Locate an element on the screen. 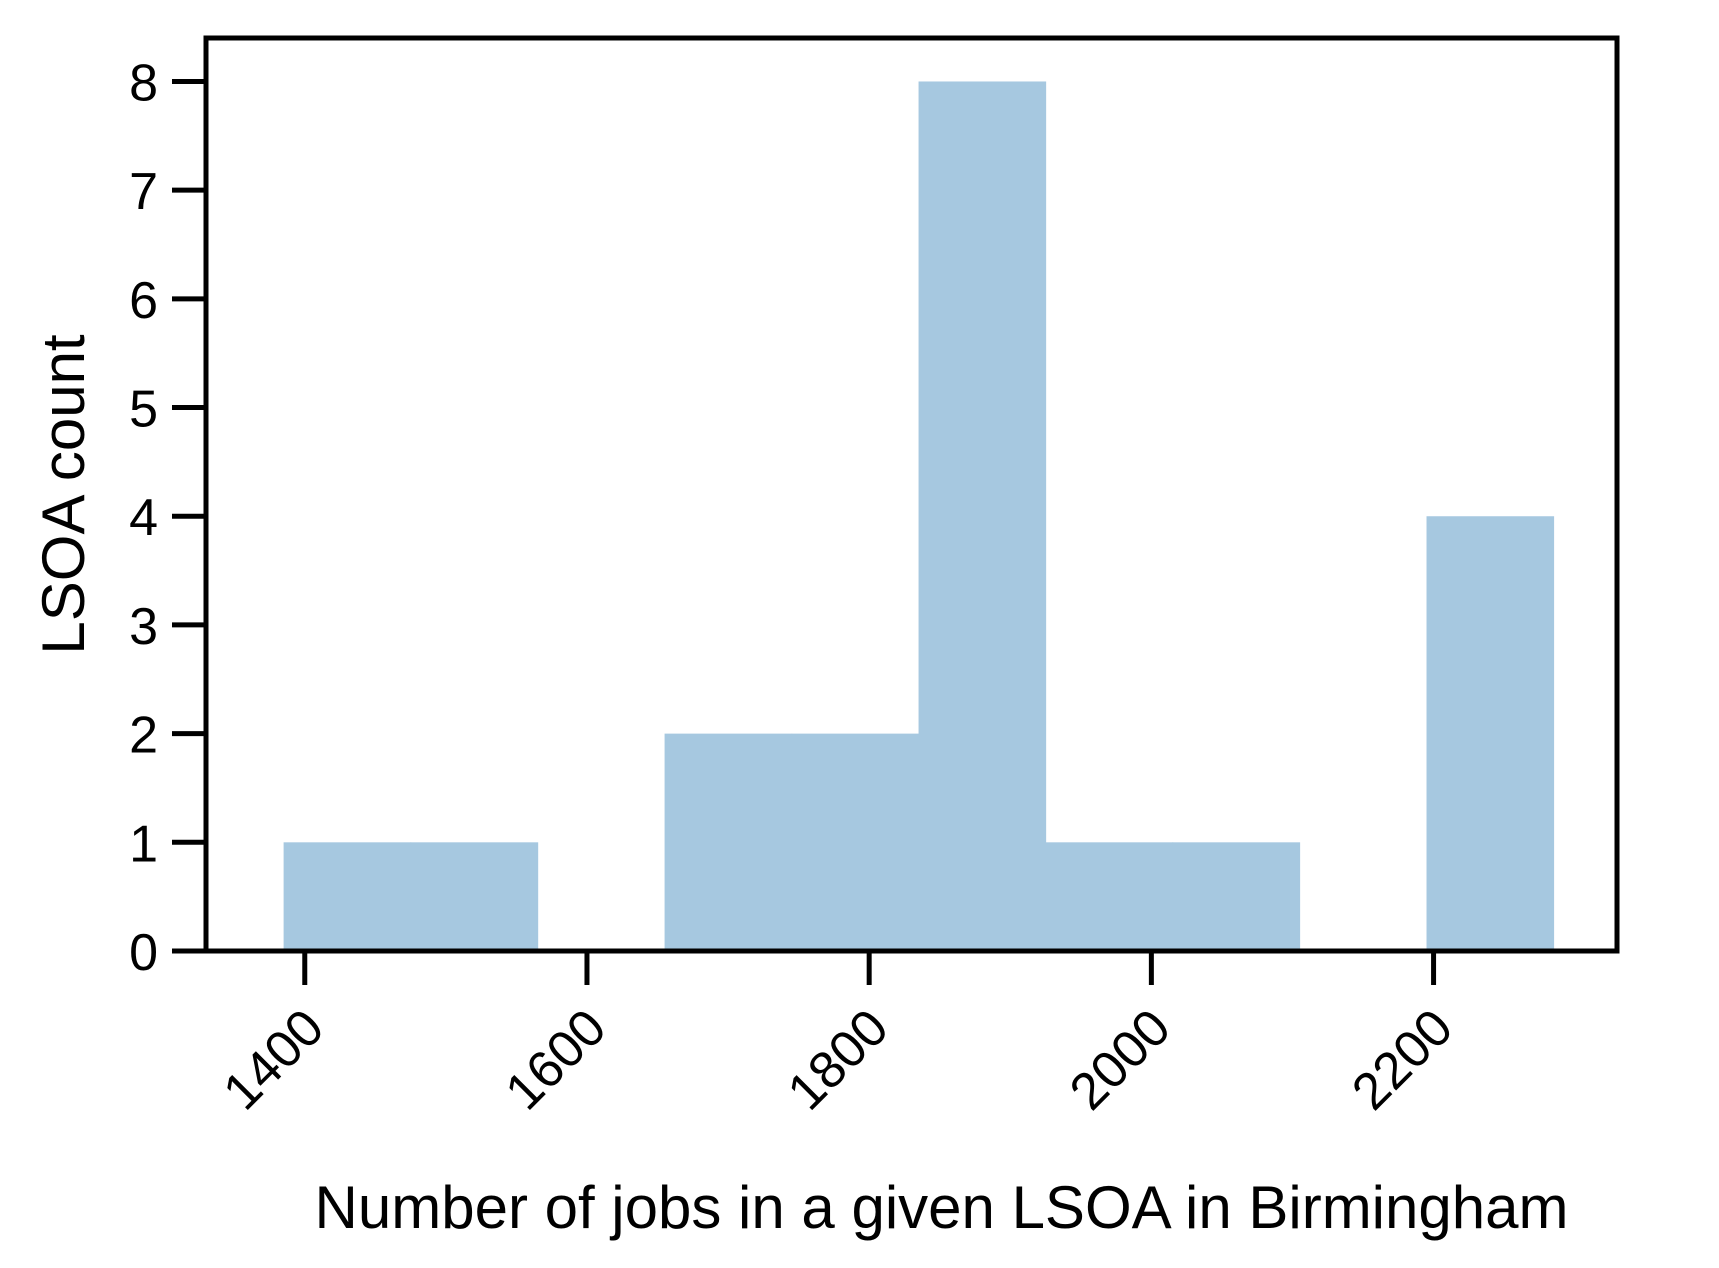 The width and height of the screenshot is (1719, 1268). y-axis-label: LSOA count is located at coordinates (63, 494).